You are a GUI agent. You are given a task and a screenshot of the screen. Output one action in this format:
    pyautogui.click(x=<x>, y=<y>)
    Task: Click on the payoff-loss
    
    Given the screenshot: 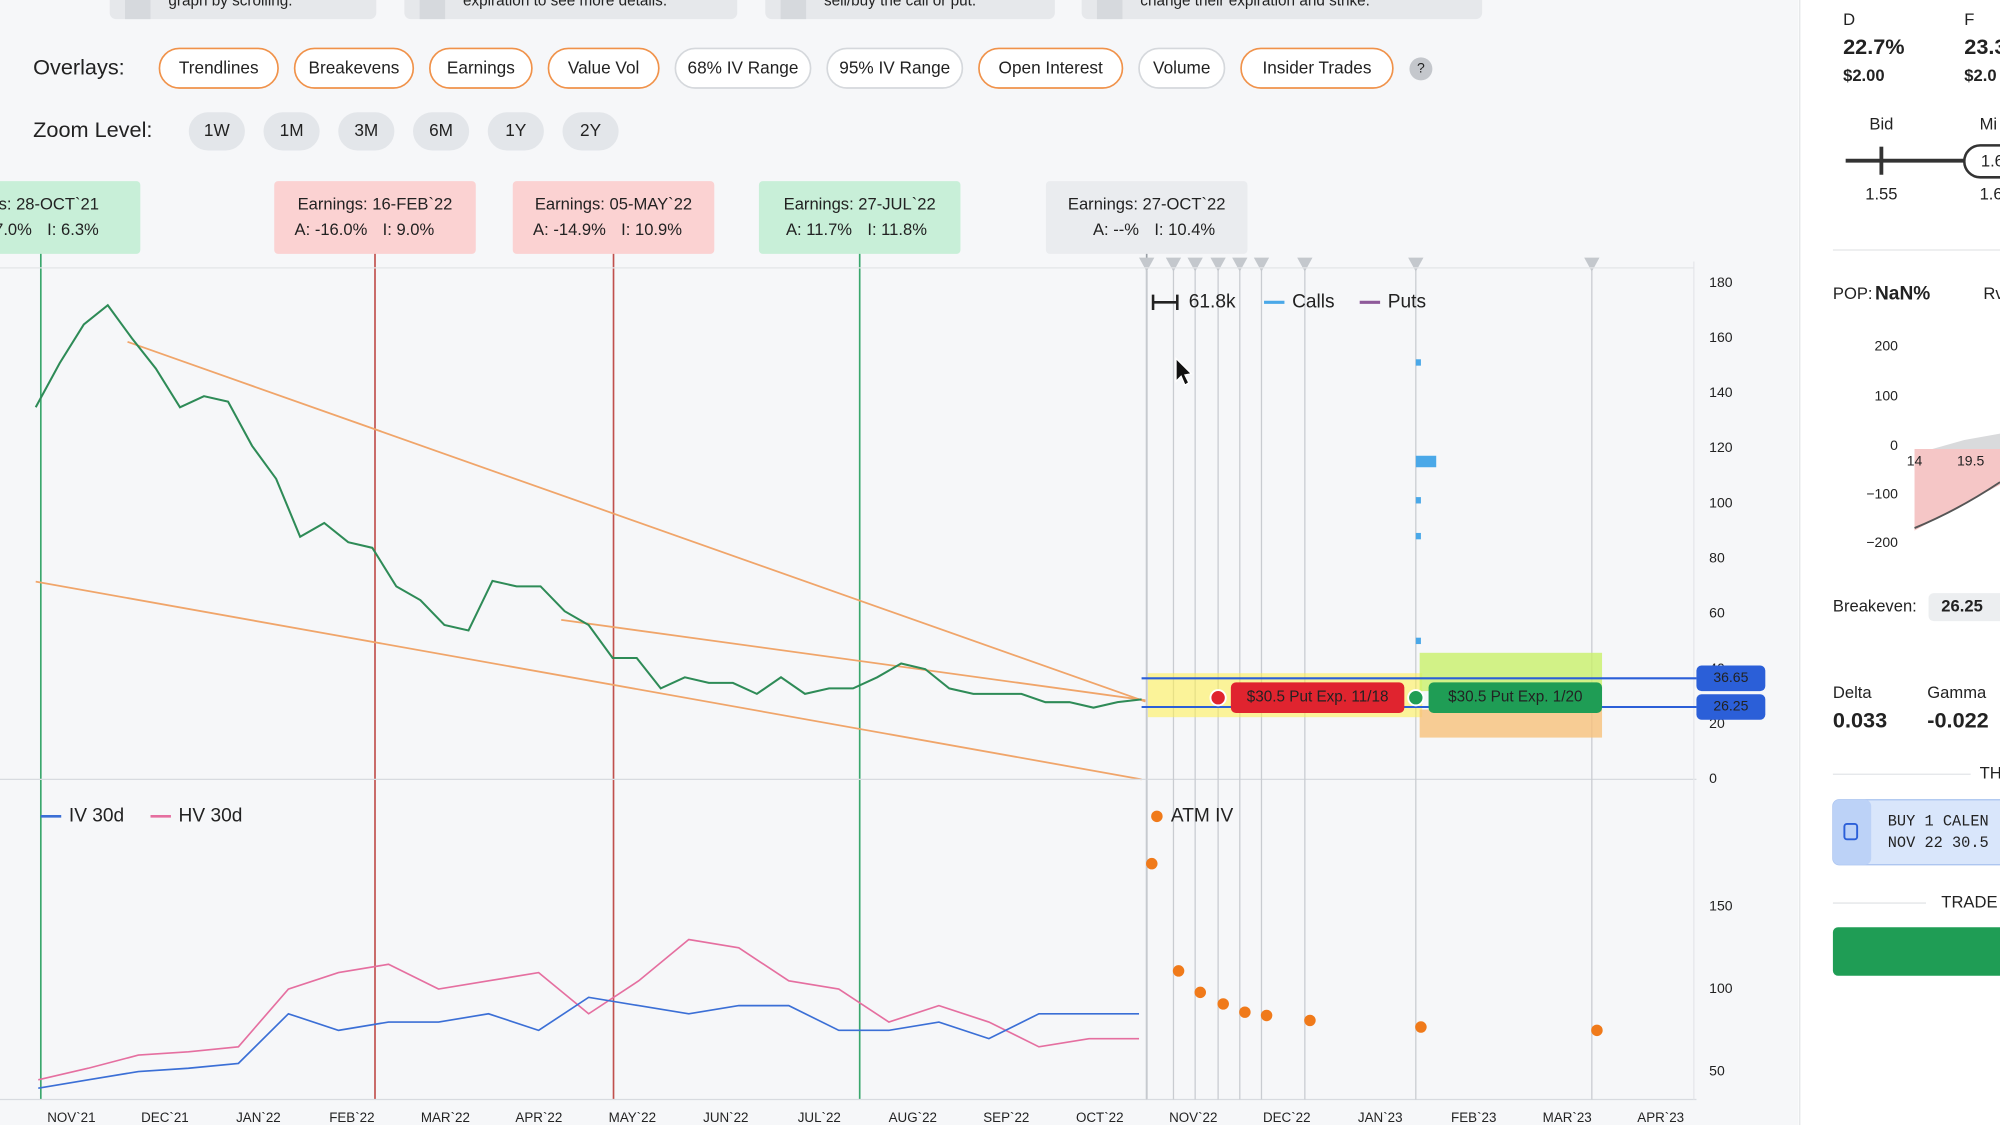 What is the action you would take?
    pyautogui.click(x=1957, y=489)
    